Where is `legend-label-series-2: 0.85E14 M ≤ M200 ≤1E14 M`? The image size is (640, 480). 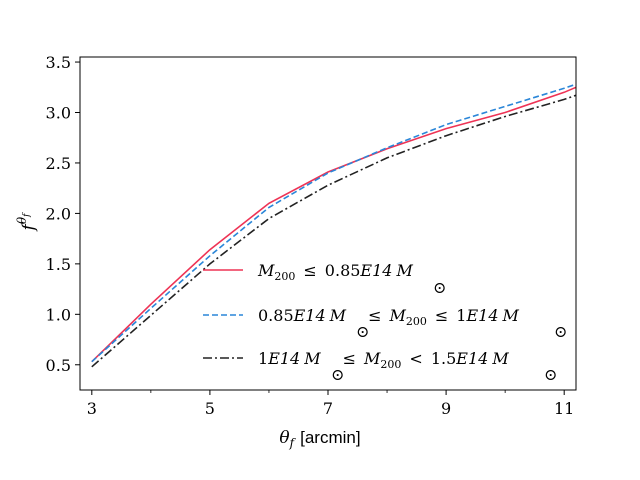
legend-label-series-2: 0.85E14 M ≤ M200 ≤1E14 M is located at coordinates (389, 317).